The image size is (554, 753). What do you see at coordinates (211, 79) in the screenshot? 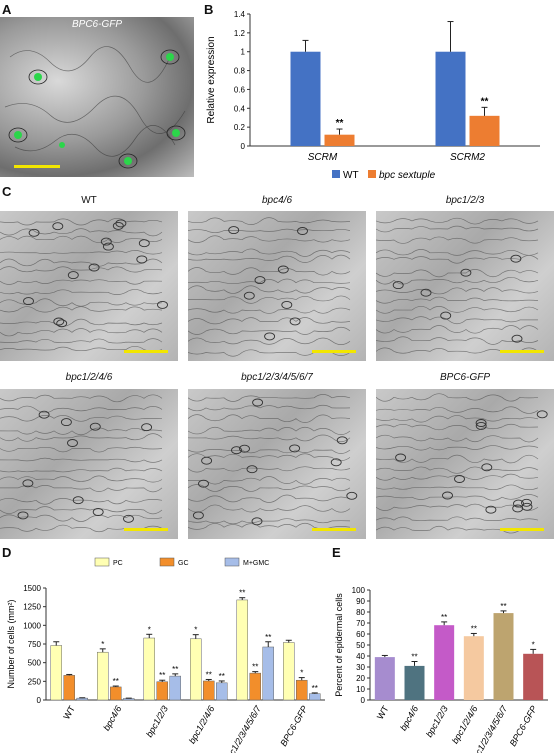
I see `y-axis-label: Relative expression` at bounding box center [211, 79].